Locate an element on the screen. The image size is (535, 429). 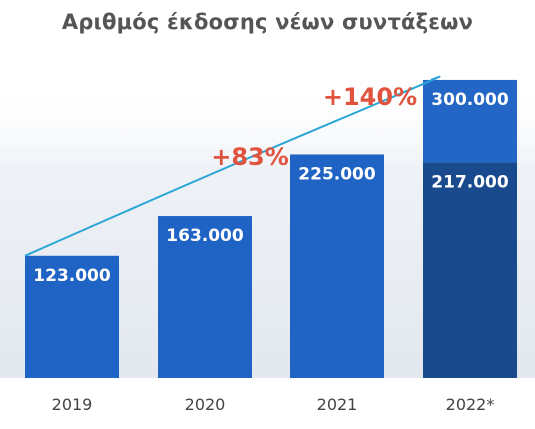
x-tick-2019: 2019 is located at coordinates (72, 404).